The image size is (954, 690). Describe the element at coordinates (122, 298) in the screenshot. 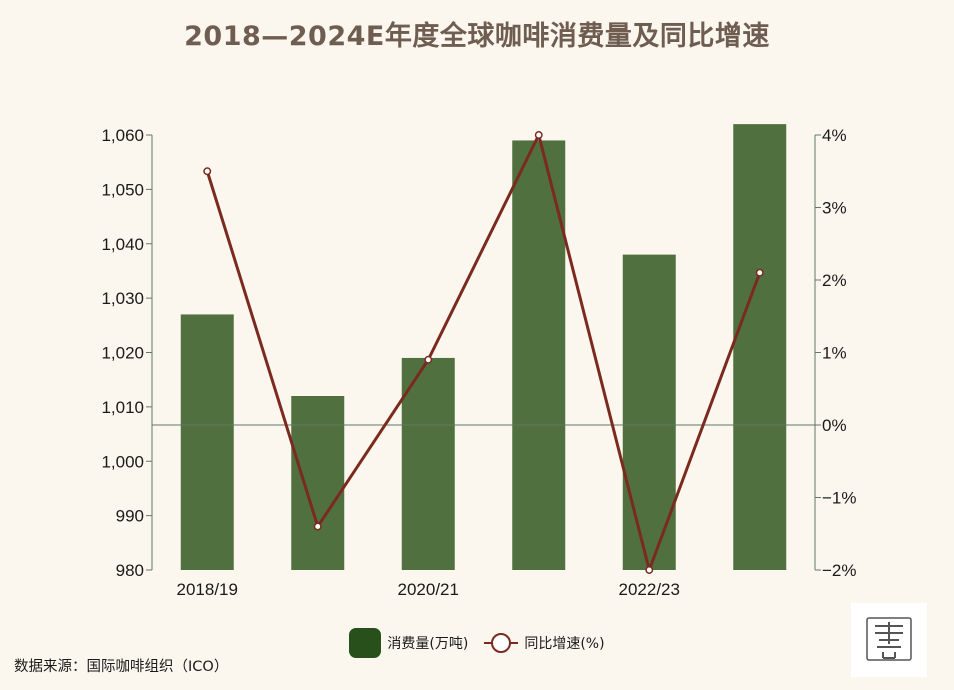

I see `y-left-tick-label-5: 1,030` at that location.